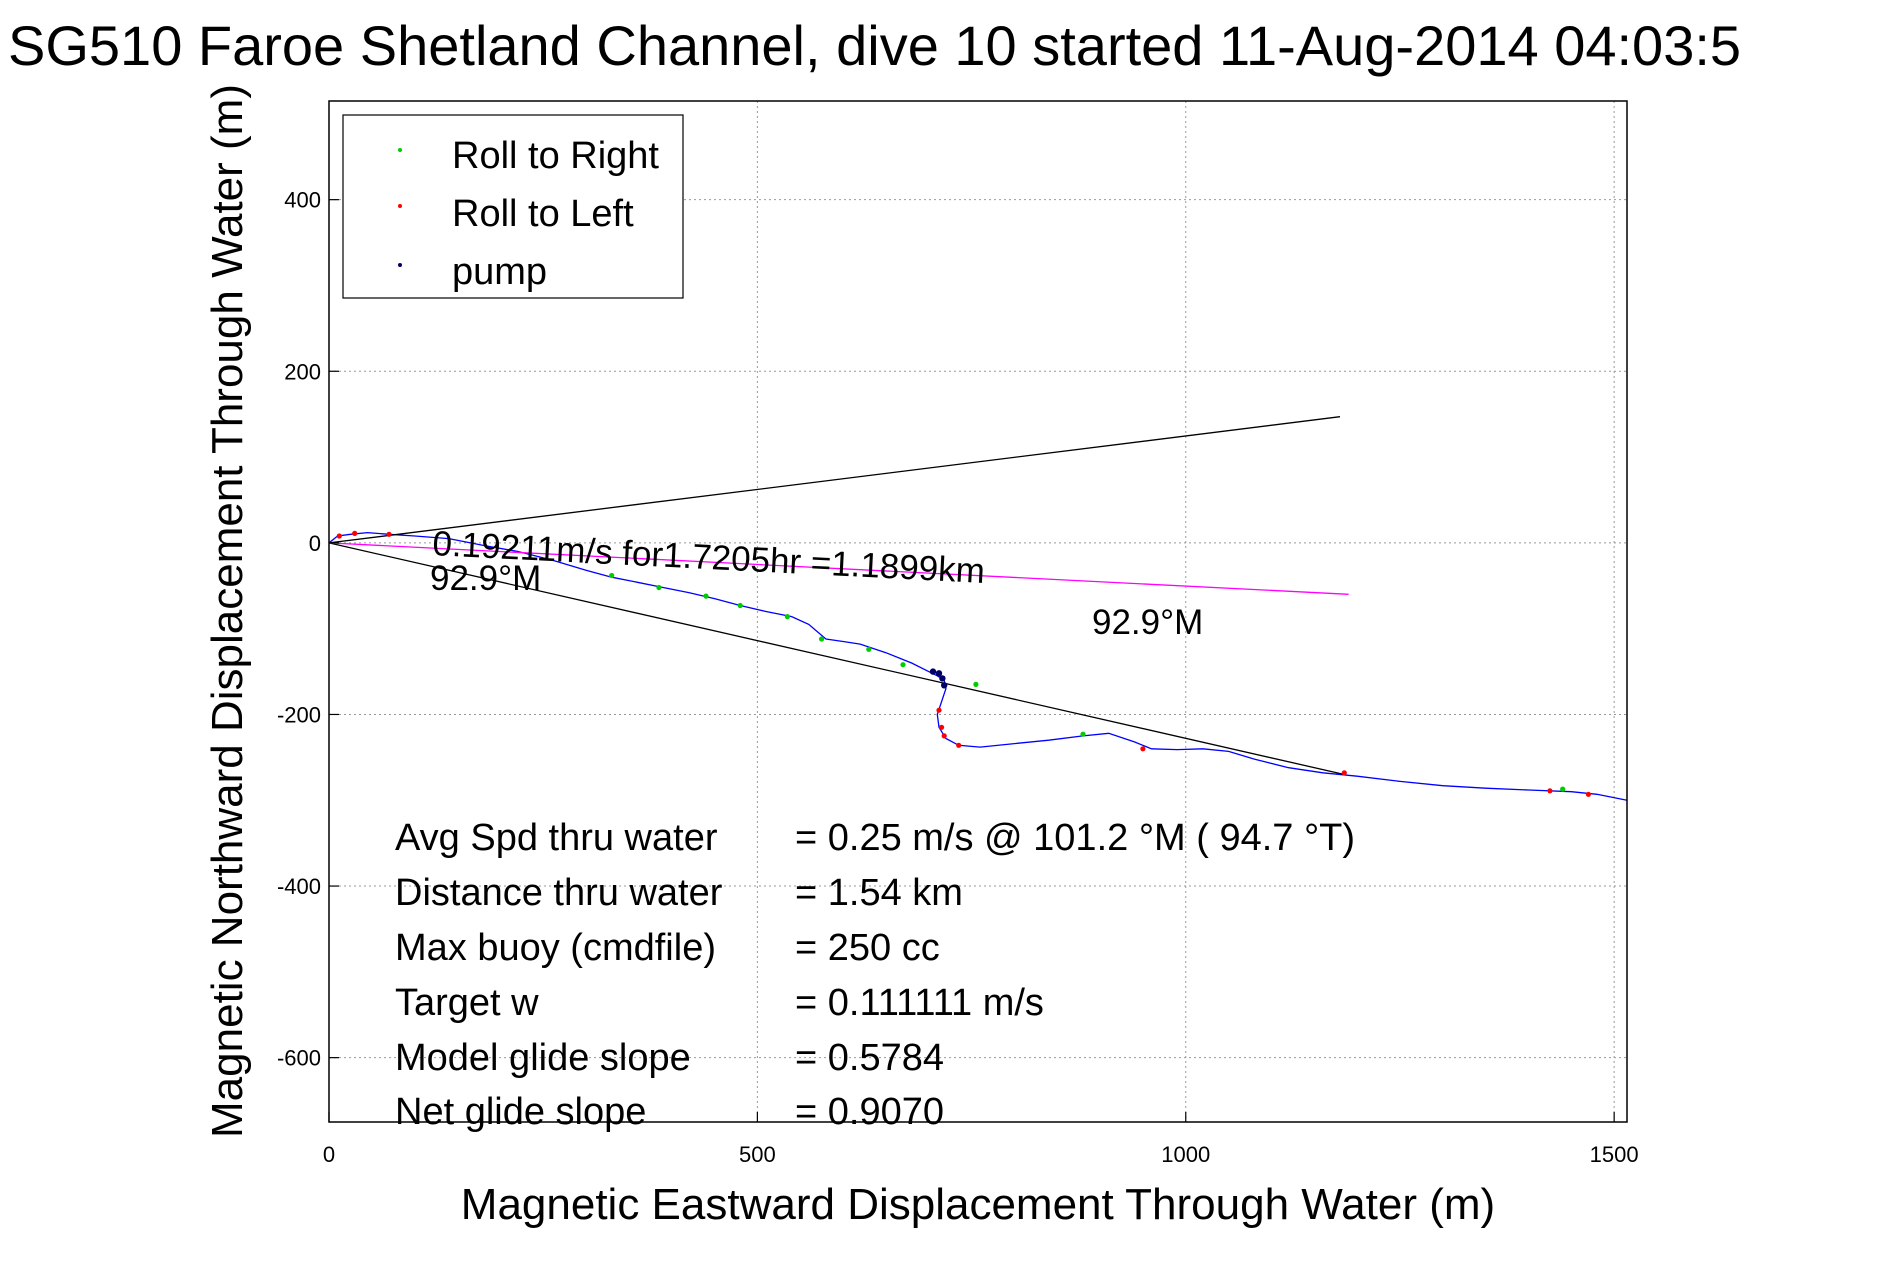  I want to click on y-tick-label: 200, so click(302, 371).